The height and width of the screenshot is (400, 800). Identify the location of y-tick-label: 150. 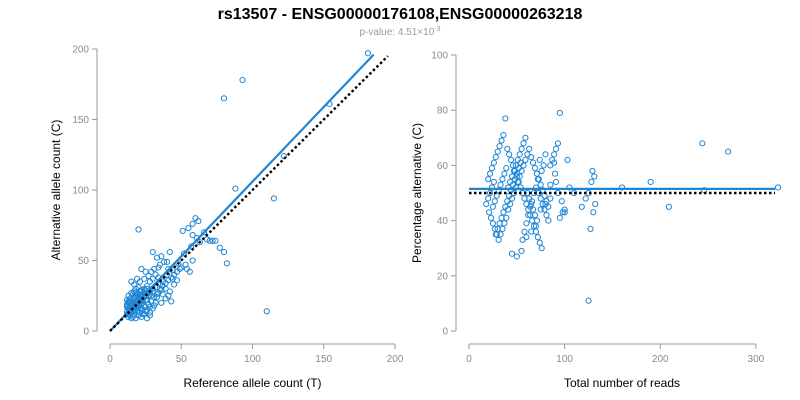
(80, 120).